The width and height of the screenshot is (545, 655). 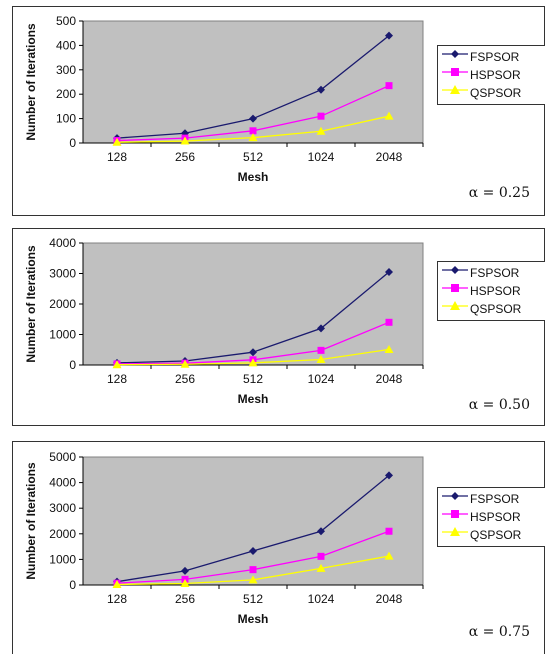 I want to click on y-tick-label: 500, so click(x=66, y=21).